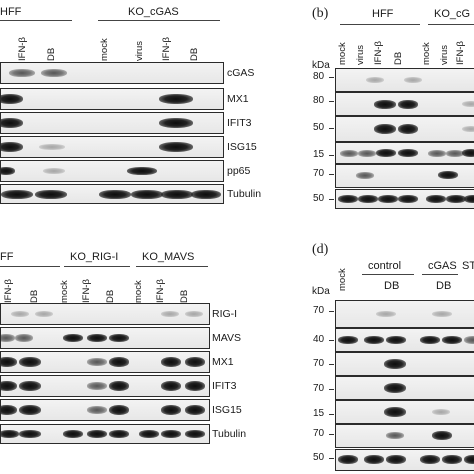 This screenshot has height=474, width=474. What do you see at coordinates (105, 314) in the screenshot?
I see `blot-strip-rigi` at bounding box center [105, 314].